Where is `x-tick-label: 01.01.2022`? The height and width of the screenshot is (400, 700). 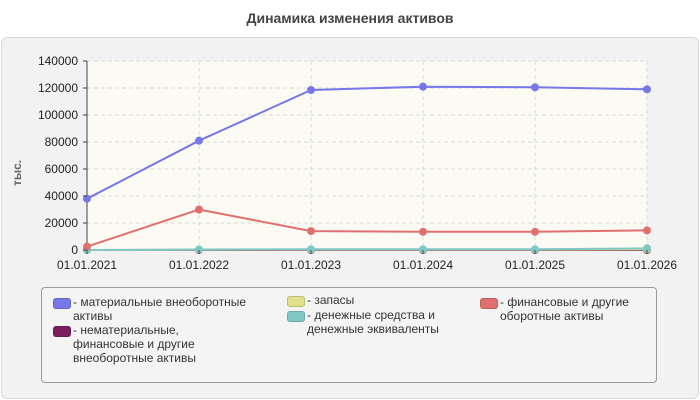
x-tick-label: 01.01.2022 is located at coordinates (199, 265).